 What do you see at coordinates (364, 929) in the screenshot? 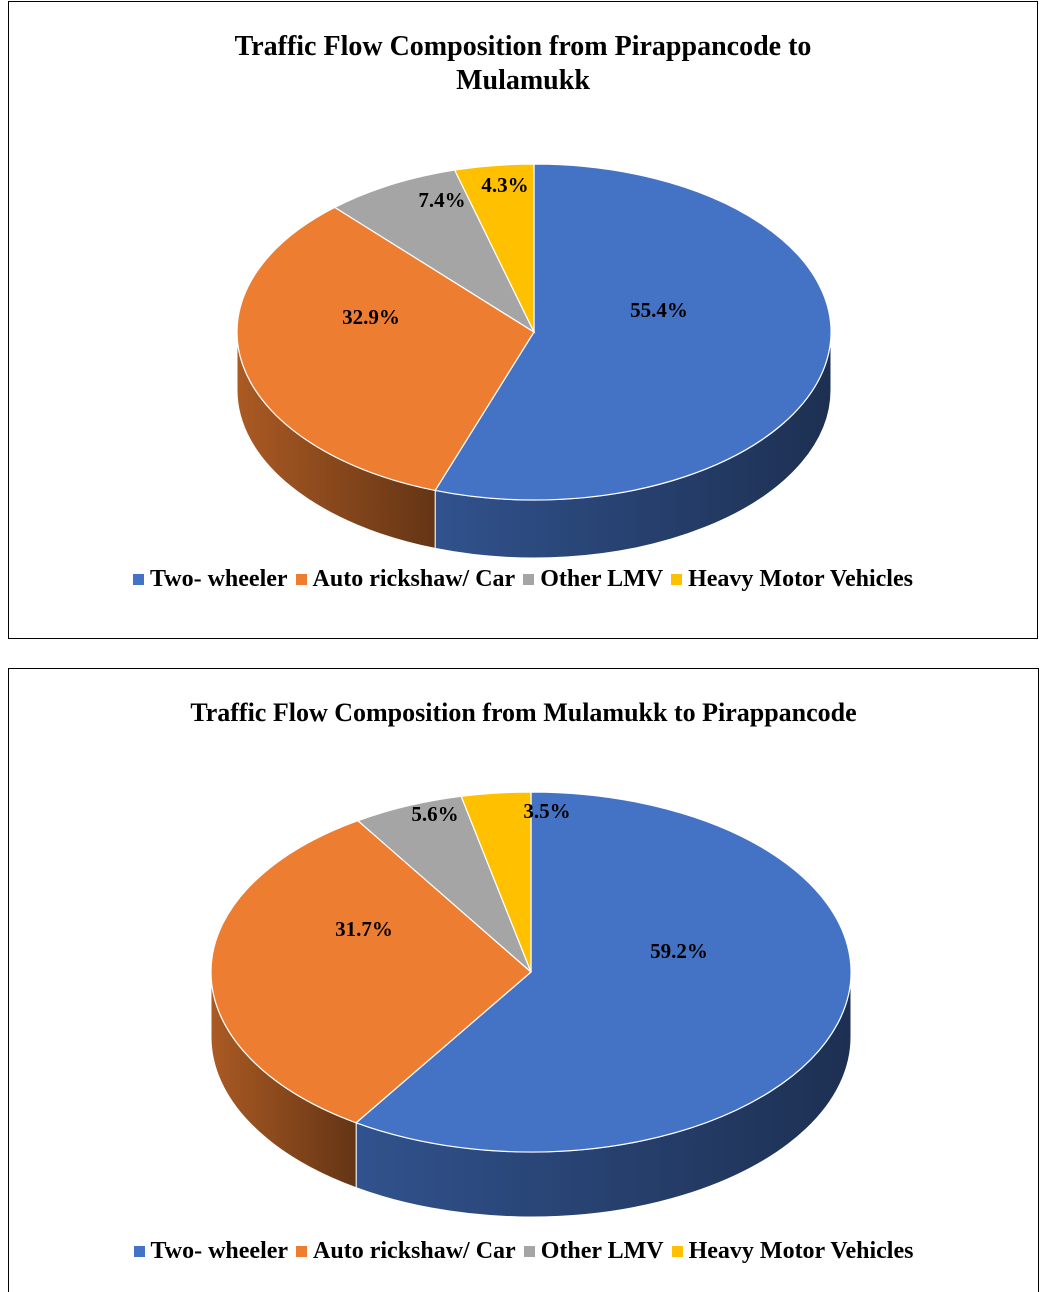
I see `data-label-auto-rickshaw-car: 31.7%` at bounding box center [364, 929].